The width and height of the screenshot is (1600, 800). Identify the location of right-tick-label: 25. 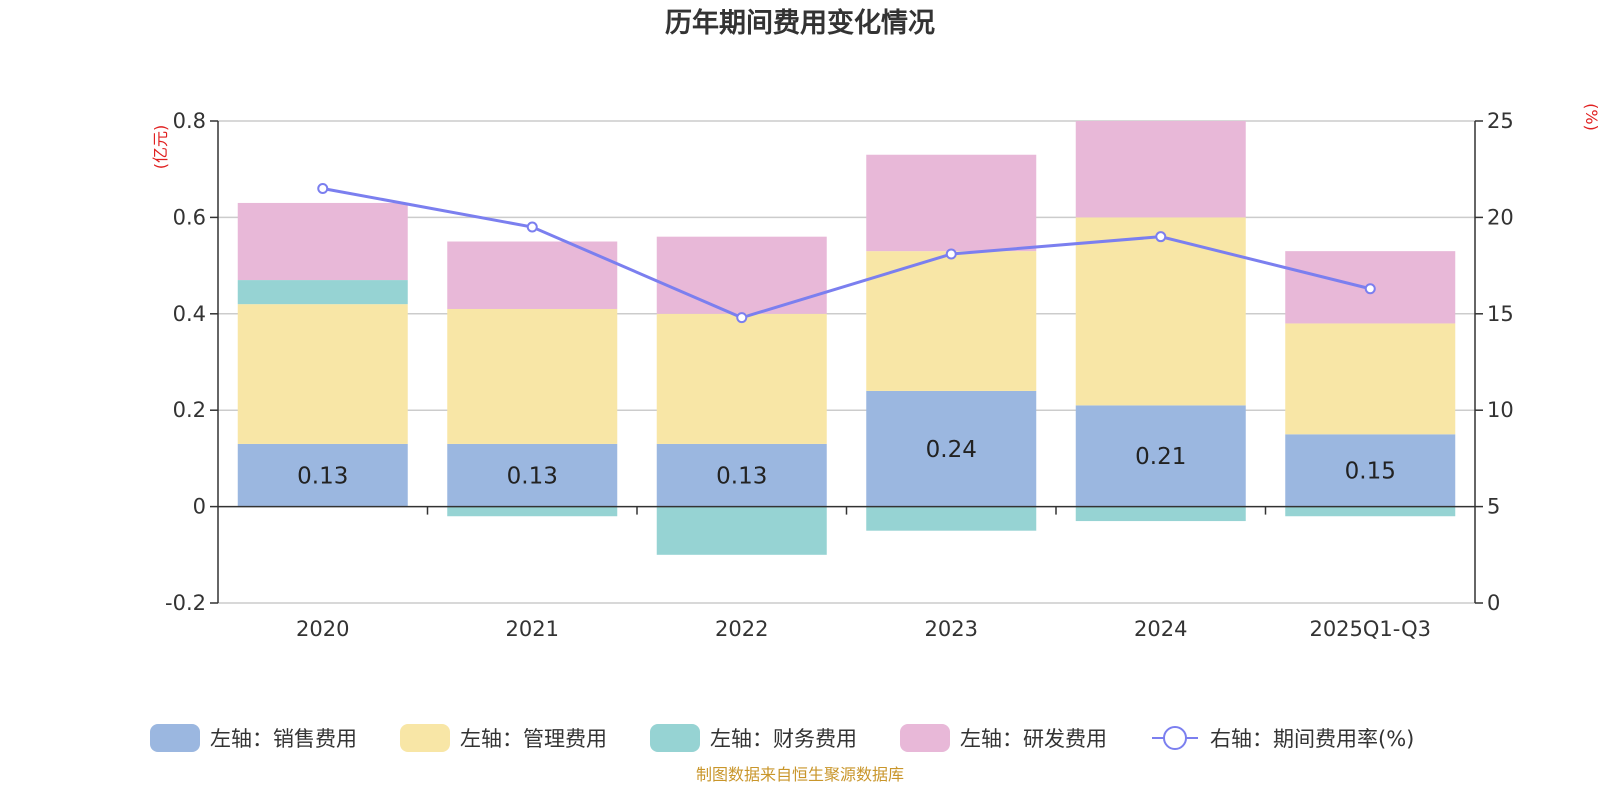
(1500, 121).